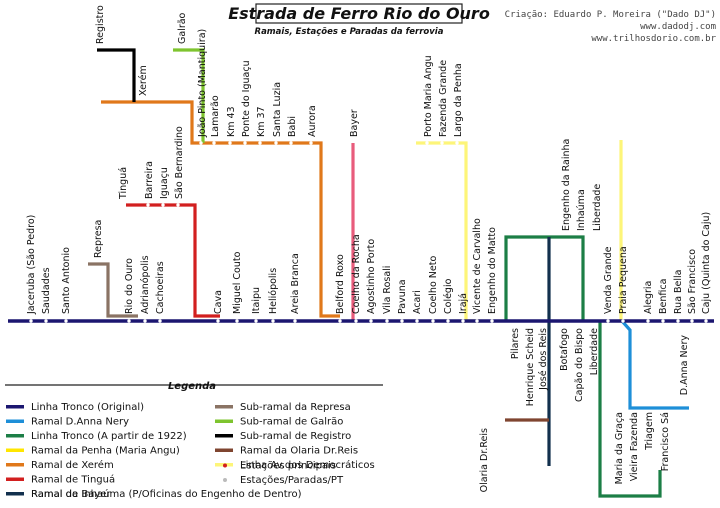 Image resolution: width=720 pixels, height=508 pixels. Describe the element at coordinates (292, 480) in the screenshot. I see `legend-label: Estações/Paradas/PT` at that location.